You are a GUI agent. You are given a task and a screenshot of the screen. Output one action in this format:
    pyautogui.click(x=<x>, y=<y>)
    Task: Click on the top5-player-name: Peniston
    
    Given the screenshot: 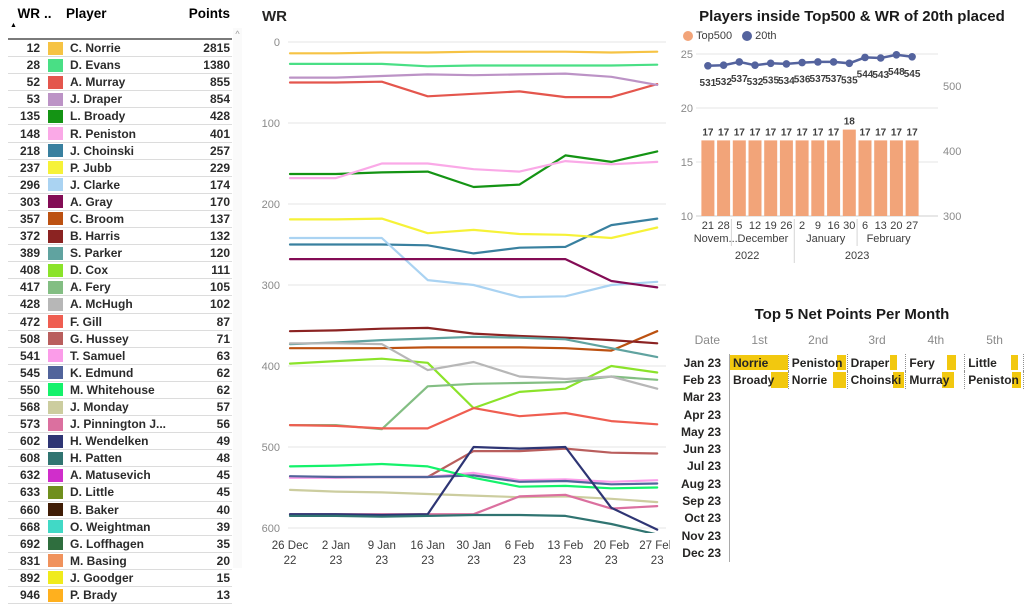 What is the action you would take?
    pyautogui.click(x=817, y=363)
    